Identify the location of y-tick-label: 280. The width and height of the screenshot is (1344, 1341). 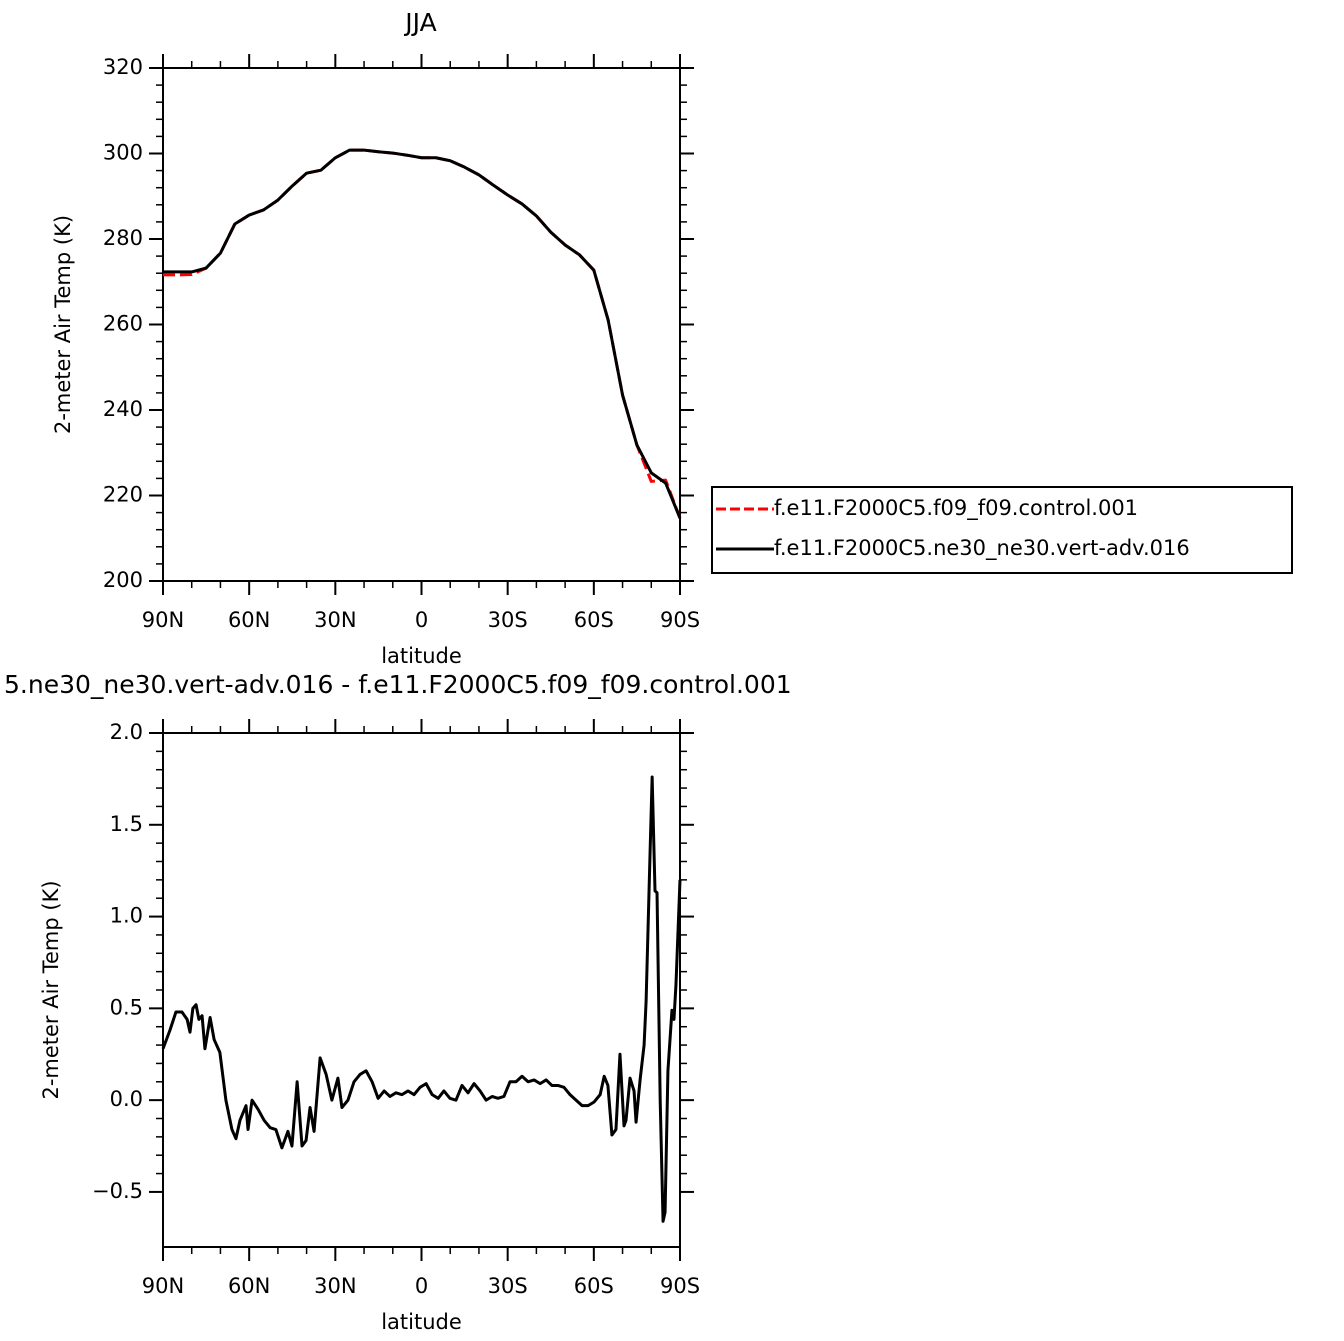
(123, 238).